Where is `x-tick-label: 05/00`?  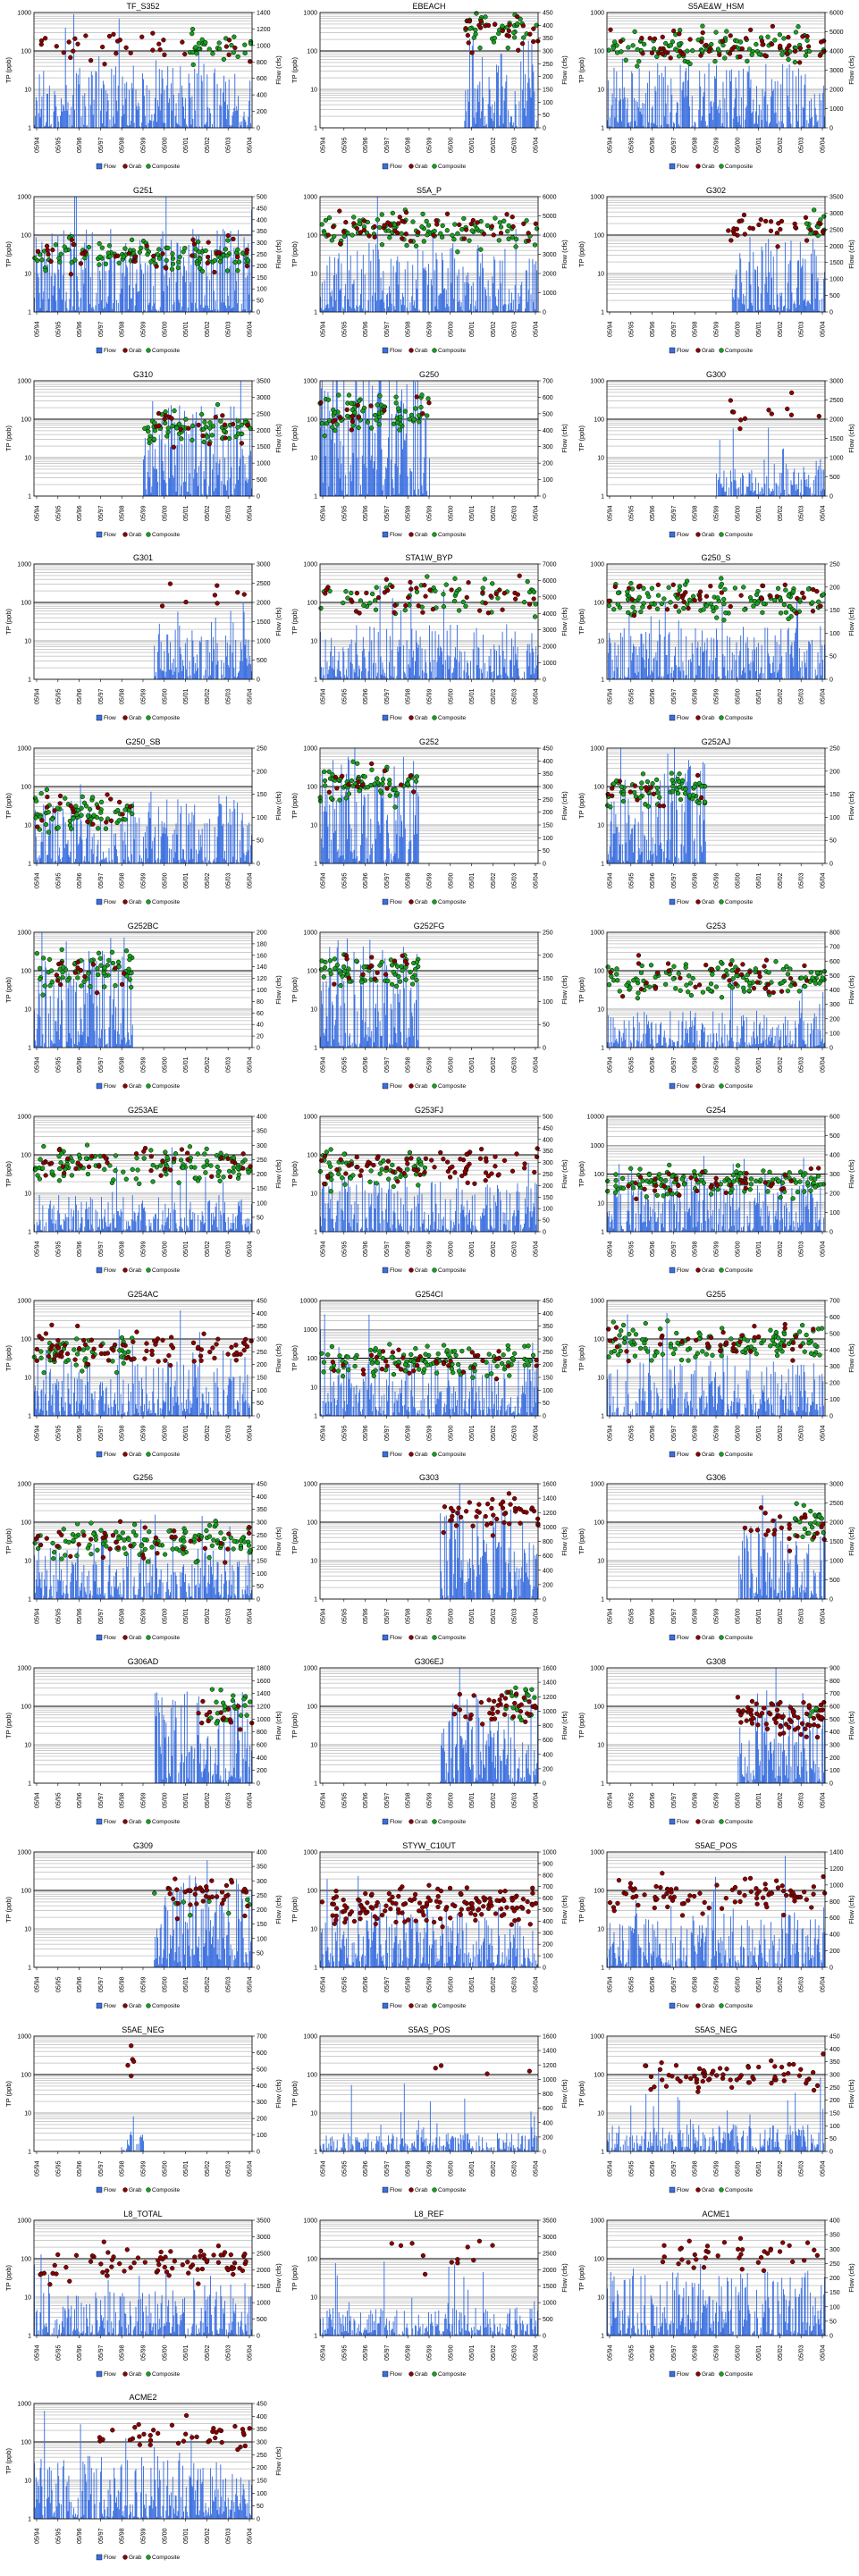
x-tick-label: 05/00 is located at coordinates (165, 513).